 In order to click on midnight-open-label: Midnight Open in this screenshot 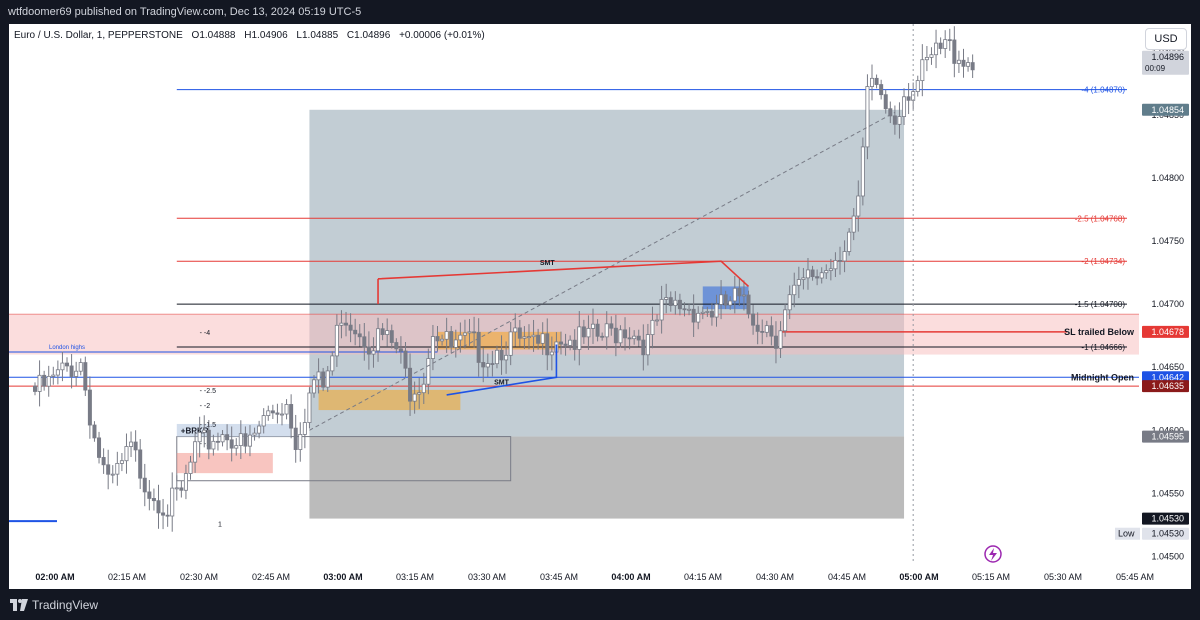, I will do `click(1102, 377)`.